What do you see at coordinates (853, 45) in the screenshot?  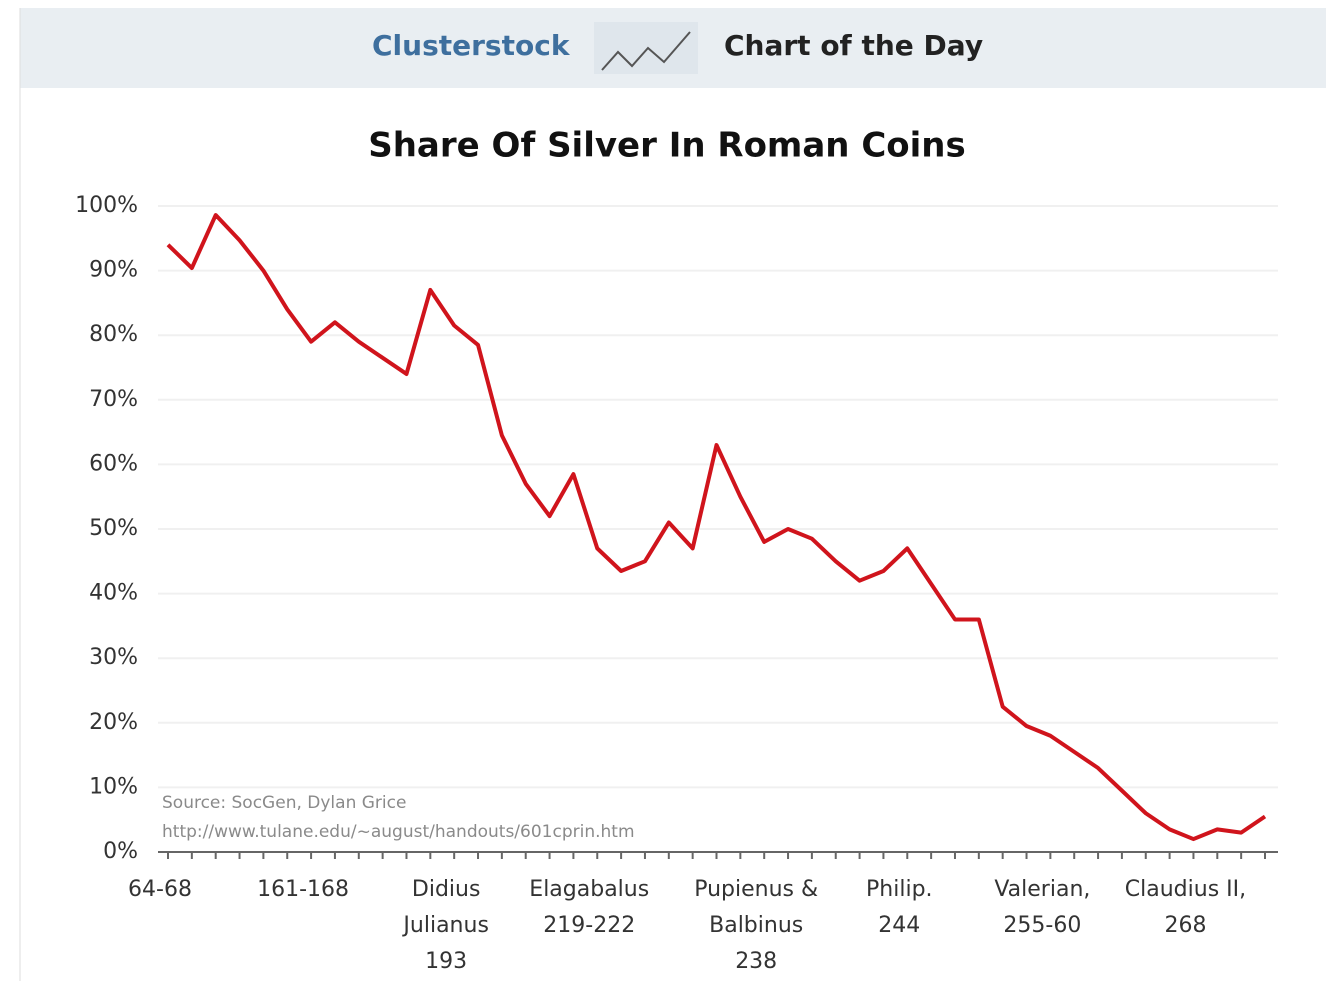 I see `section: Chart of the Day` at bounding box center [853, 45].